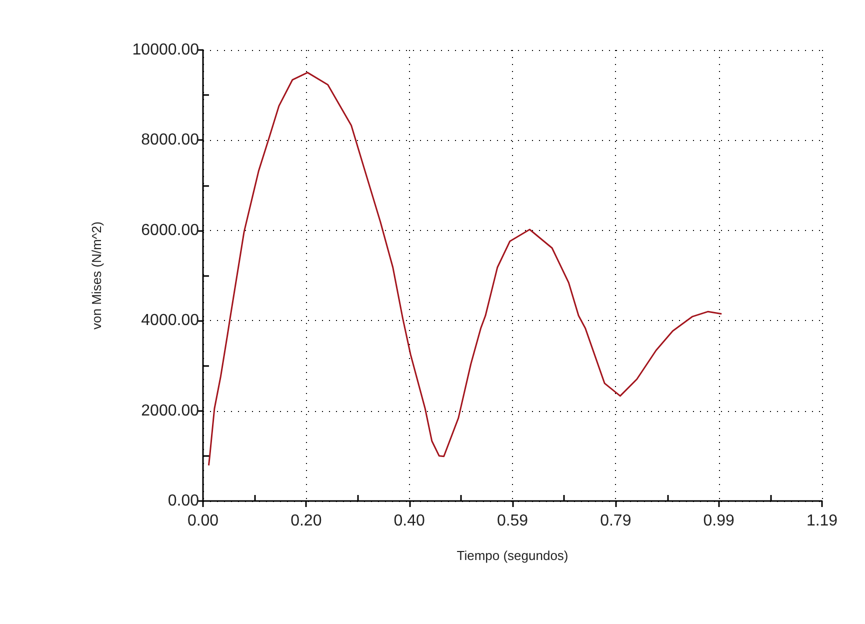 This screenshot has width=865, height=624. I want to click on y-tick-label: 0.00, so click(184, 501).